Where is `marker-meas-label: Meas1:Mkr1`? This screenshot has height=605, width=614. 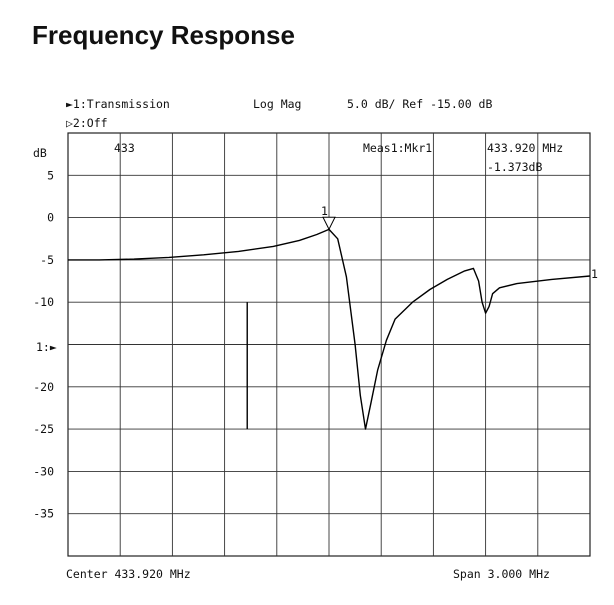
marker-meas-label: Meas1:Mkr1 is located at coordinates (397, 148).